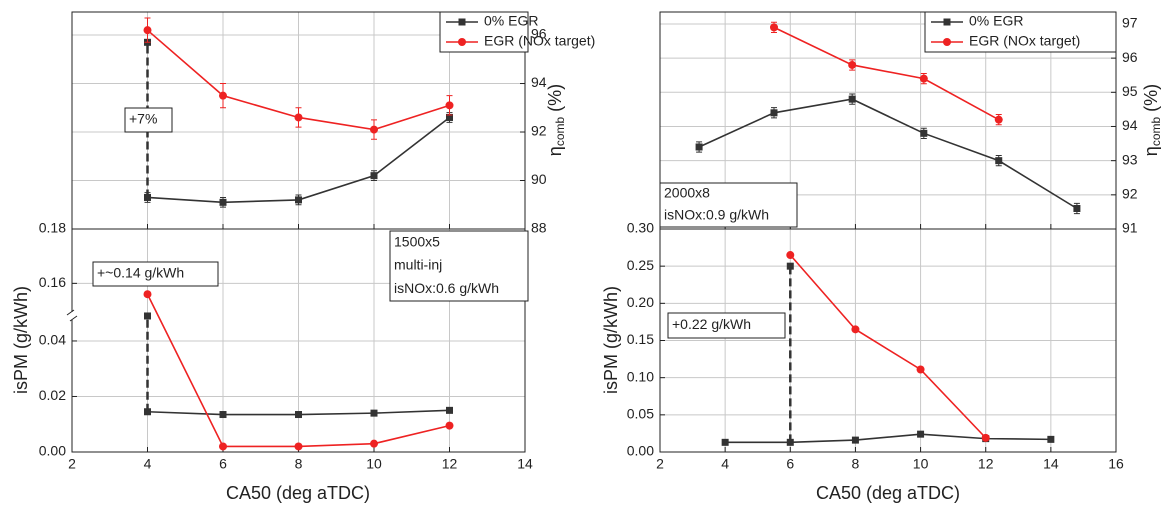 The height and width of the screenshot is (508, 1175). Describe the element at coordinates (640, 265) in the screenshot. I see `y-tick-label: 0.25` at that location.